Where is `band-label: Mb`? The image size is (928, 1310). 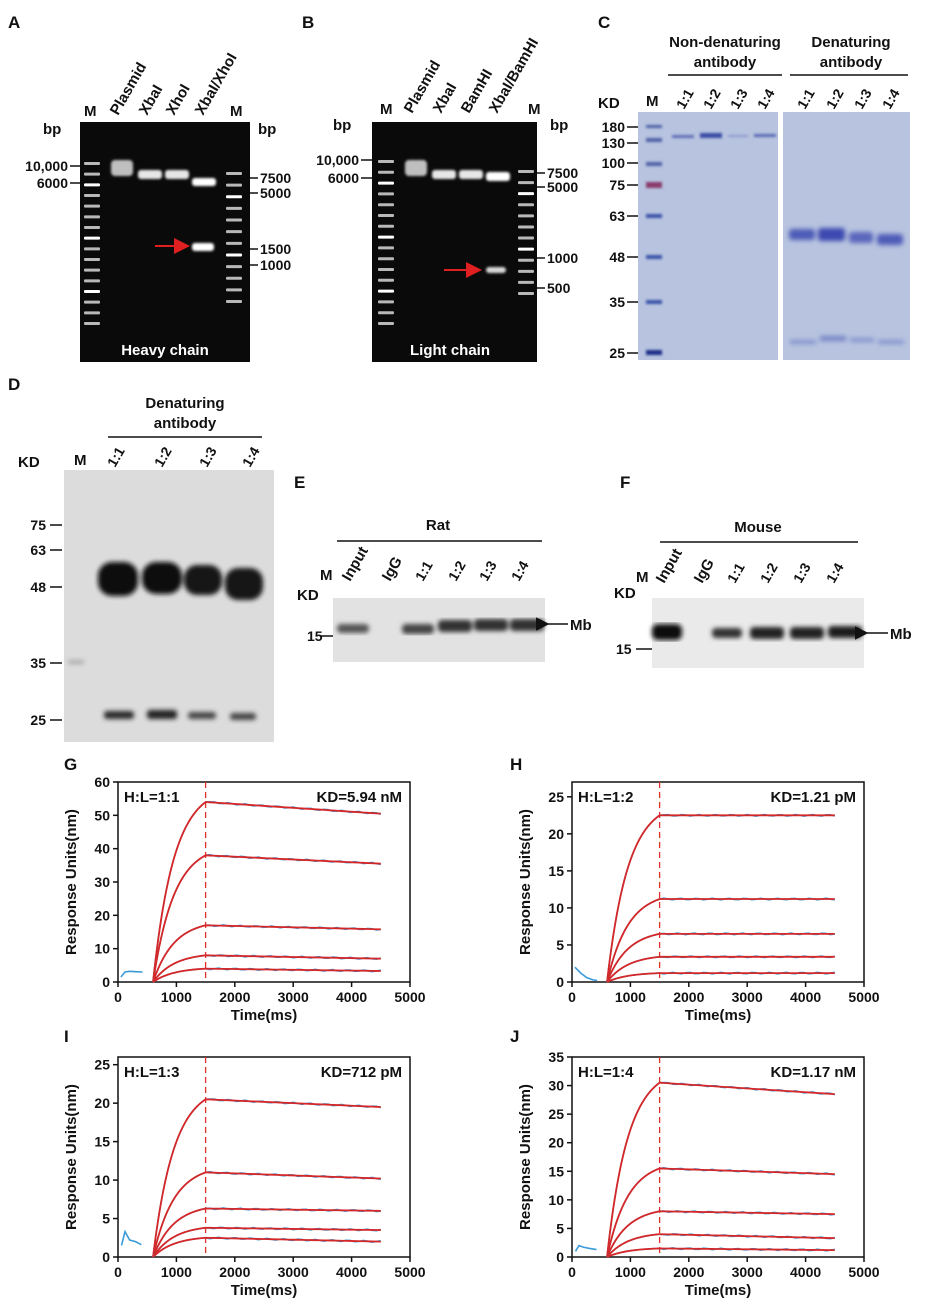 band-label: Mb is located at coordinates (901, 634).